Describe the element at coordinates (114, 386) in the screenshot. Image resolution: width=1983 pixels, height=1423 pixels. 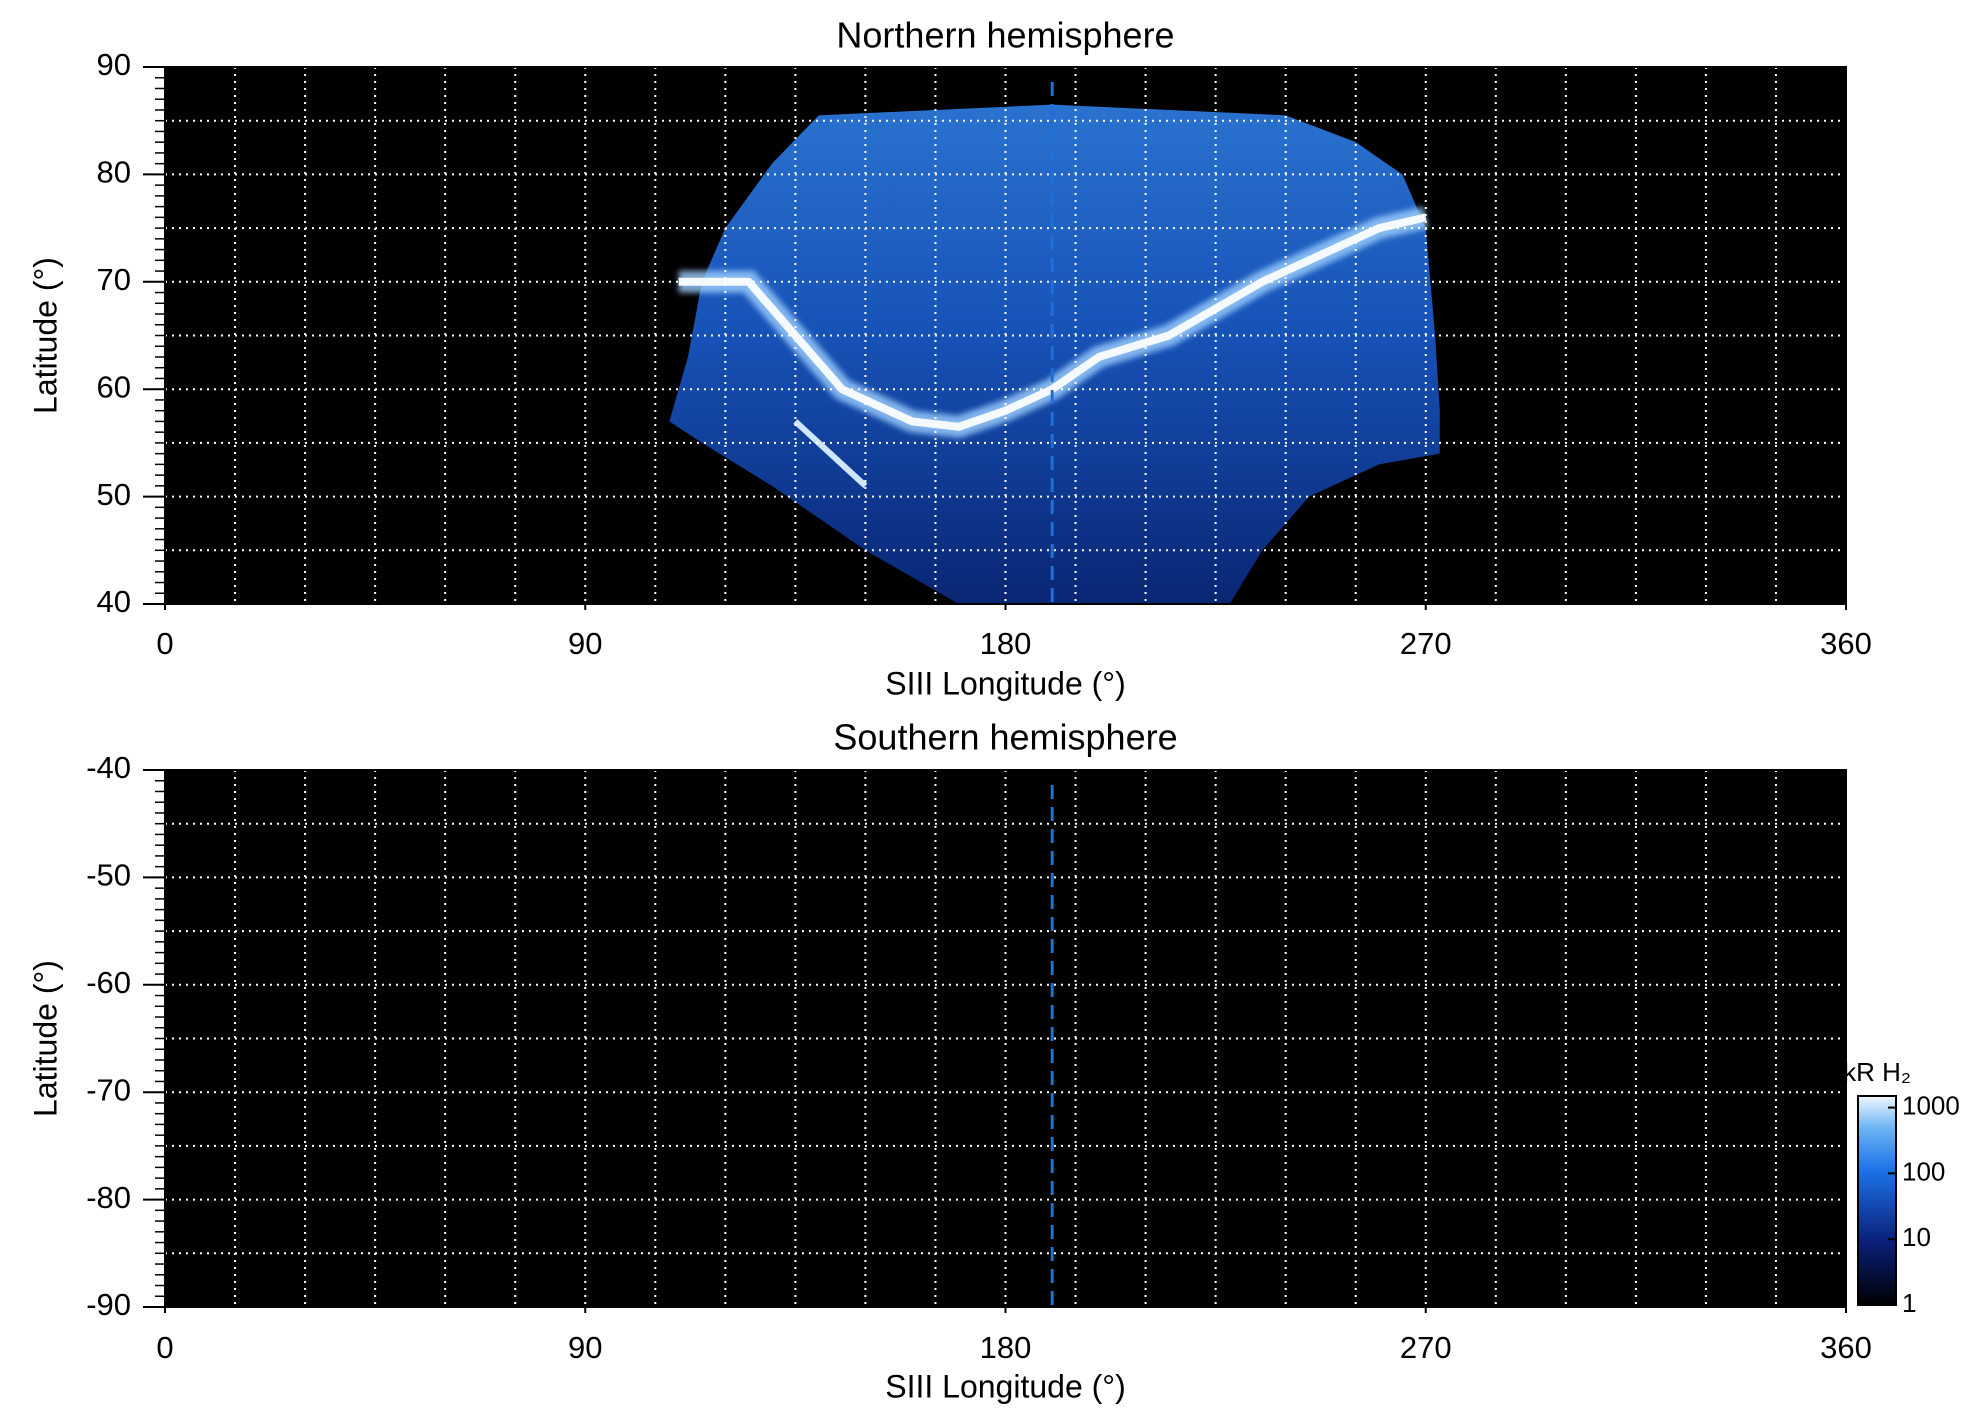
I see `y-tick-label: 60` at that location.